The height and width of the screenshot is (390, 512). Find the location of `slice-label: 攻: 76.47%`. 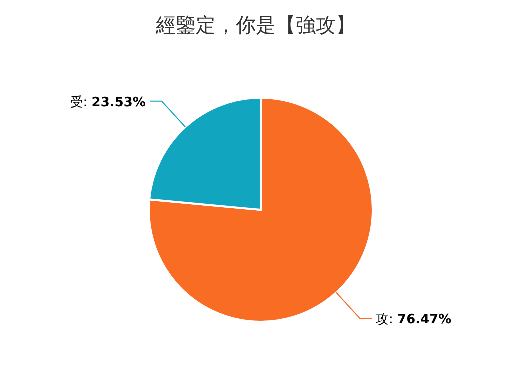

slice-label: 攻: 76.47% is located at coordinates (414, 320).